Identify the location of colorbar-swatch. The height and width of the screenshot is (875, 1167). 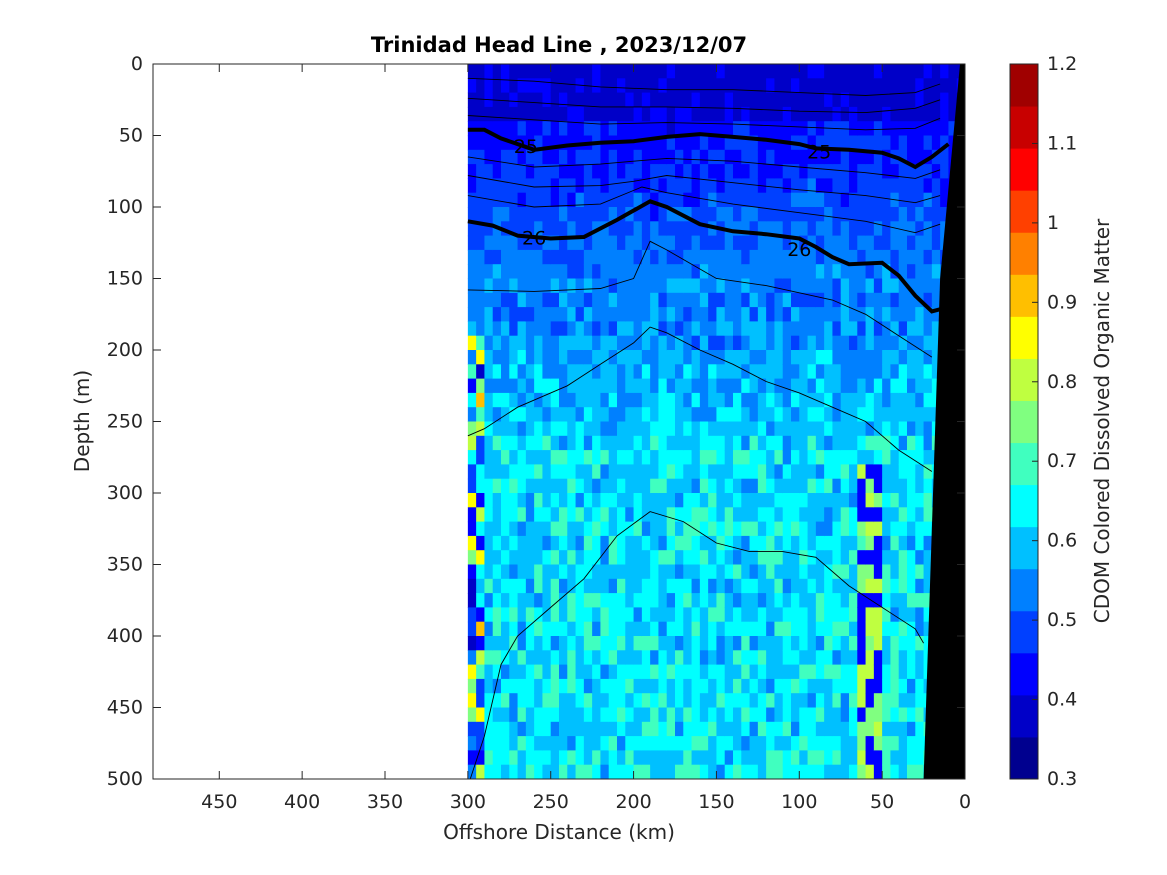
(1024, 169).